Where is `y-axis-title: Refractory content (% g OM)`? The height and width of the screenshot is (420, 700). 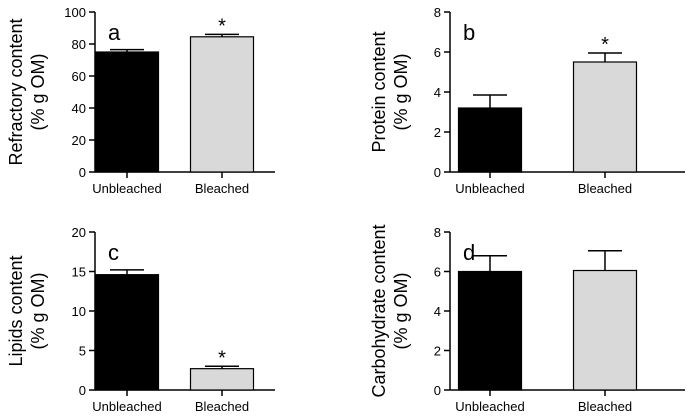 y-axis-title: Refractory content (% g OM) is located at coordinates (27, 91).